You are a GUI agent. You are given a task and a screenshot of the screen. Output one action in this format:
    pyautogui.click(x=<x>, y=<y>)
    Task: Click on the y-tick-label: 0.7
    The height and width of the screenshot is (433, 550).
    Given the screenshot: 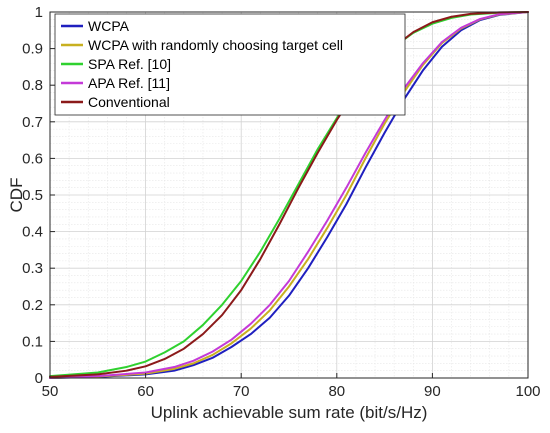 What is the action you would take?
    pyautogui.click(x=32, y=122)
    